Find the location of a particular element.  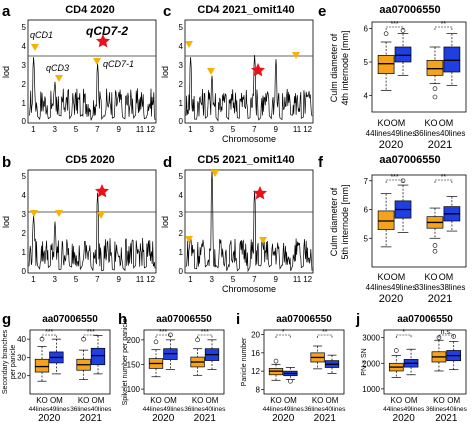

qtl-label-qcd7-2: qCD7-2 is located at coordinates (107, 31).